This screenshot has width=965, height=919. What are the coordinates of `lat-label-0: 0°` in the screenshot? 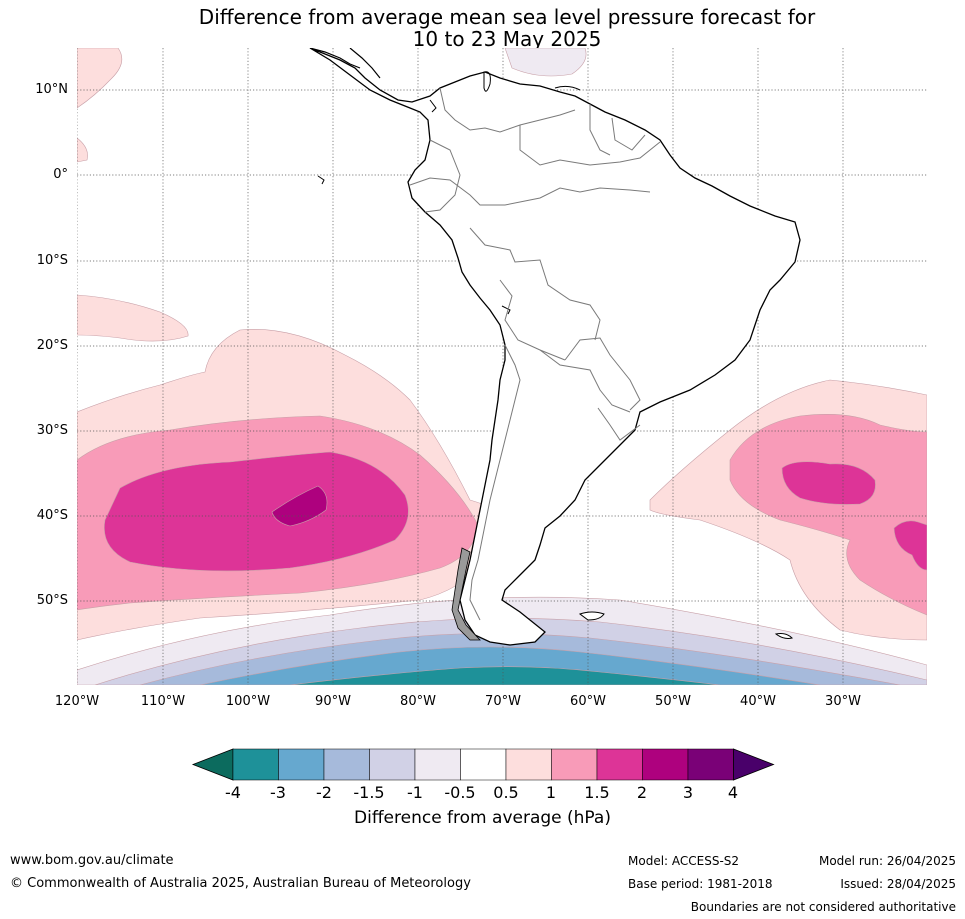 It's located at (60, 174).